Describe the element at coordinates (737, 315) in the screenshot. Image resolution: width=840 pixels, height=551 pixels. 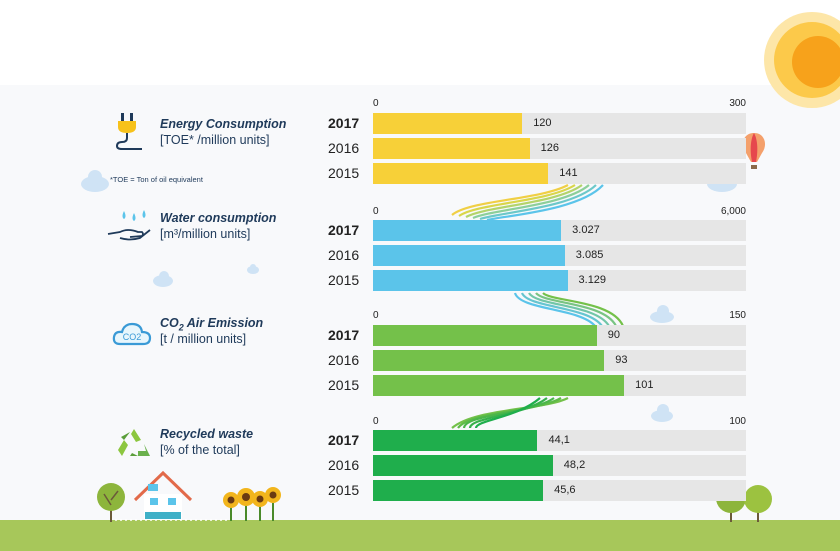
I see `co2-axis-max-label: 150` at that location.